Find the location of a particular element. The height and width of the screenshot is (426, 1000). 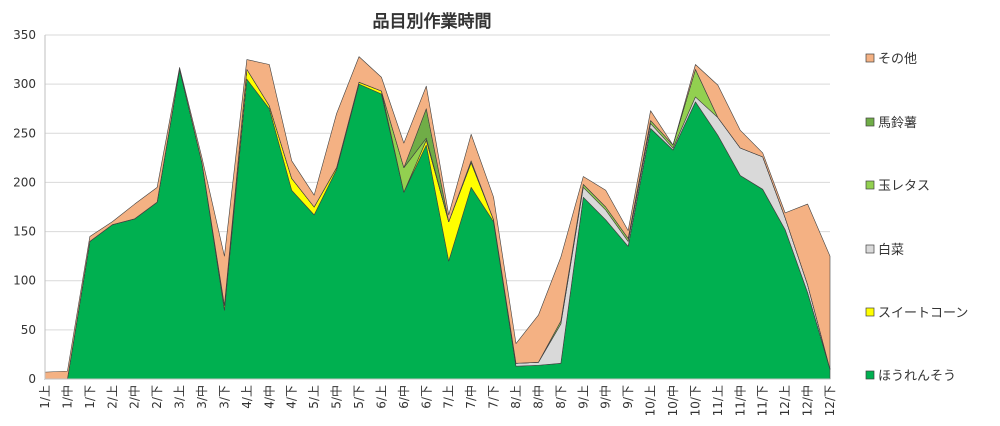

legend-label: 馬鈴薯 is located at coordinates (897, 123).